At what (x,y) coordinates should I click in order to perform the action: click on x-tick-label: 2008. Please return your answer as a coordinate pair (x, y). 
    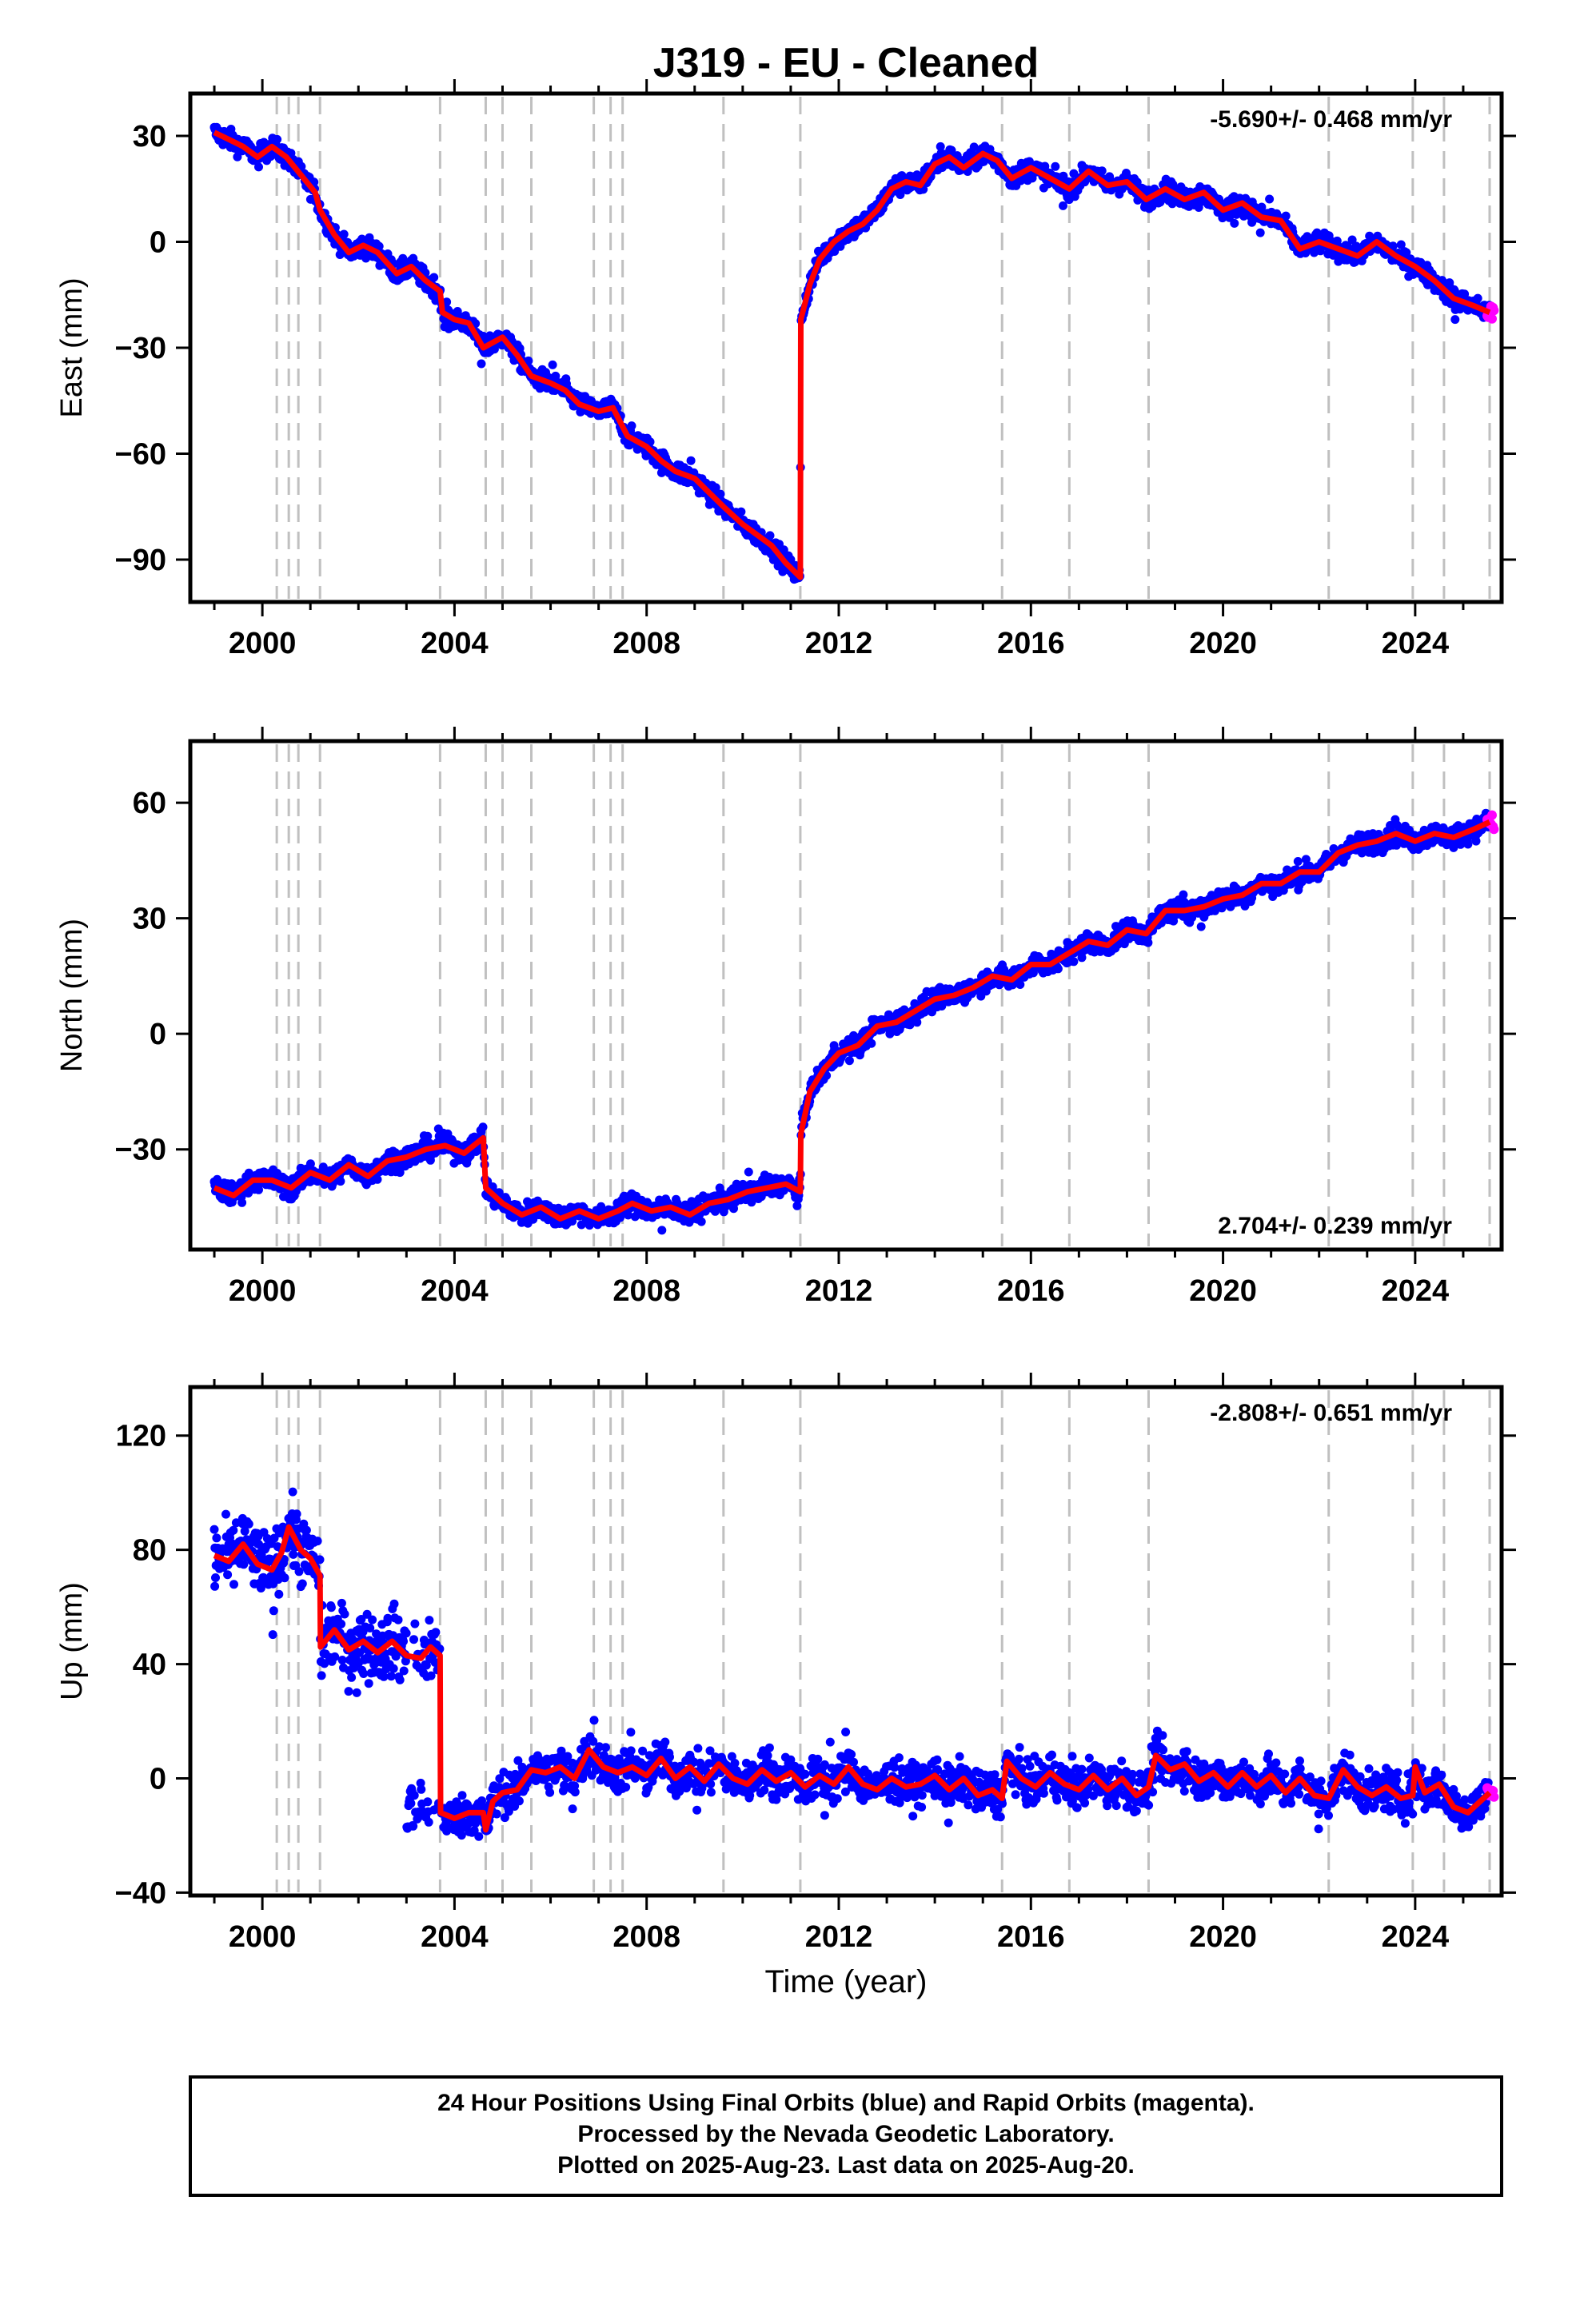
    Looking at the image, I should click on (646, 644).